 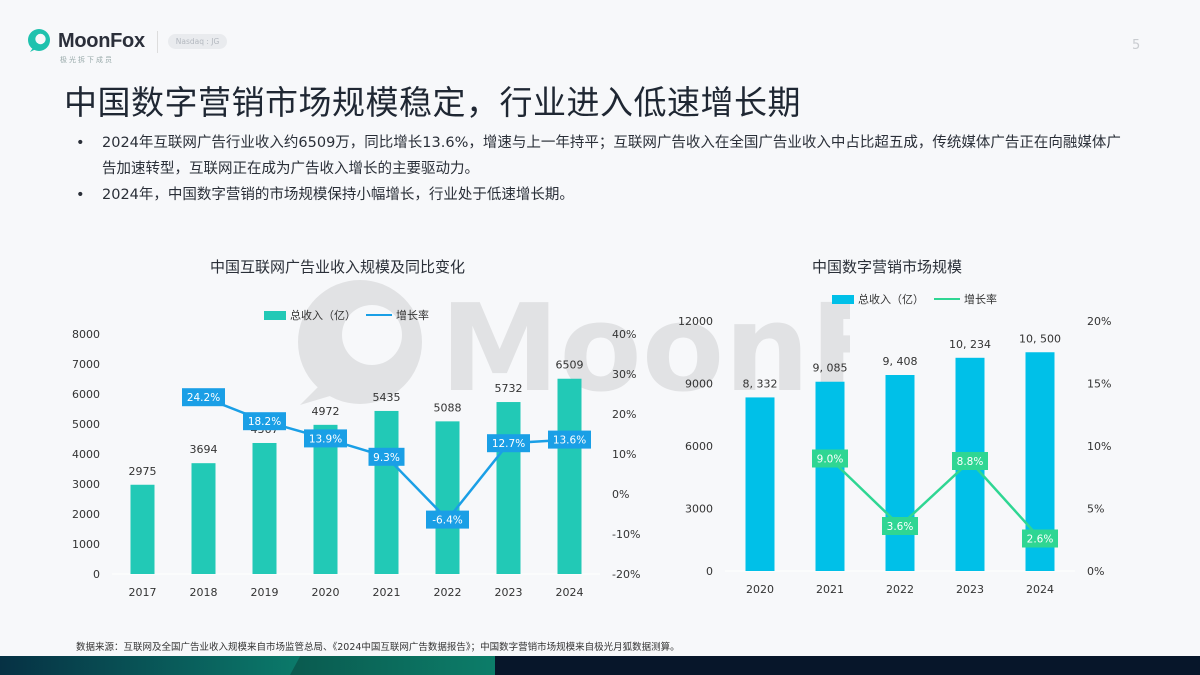 I want to click on growth-label: -6.4%, so click(x=447, y=521).